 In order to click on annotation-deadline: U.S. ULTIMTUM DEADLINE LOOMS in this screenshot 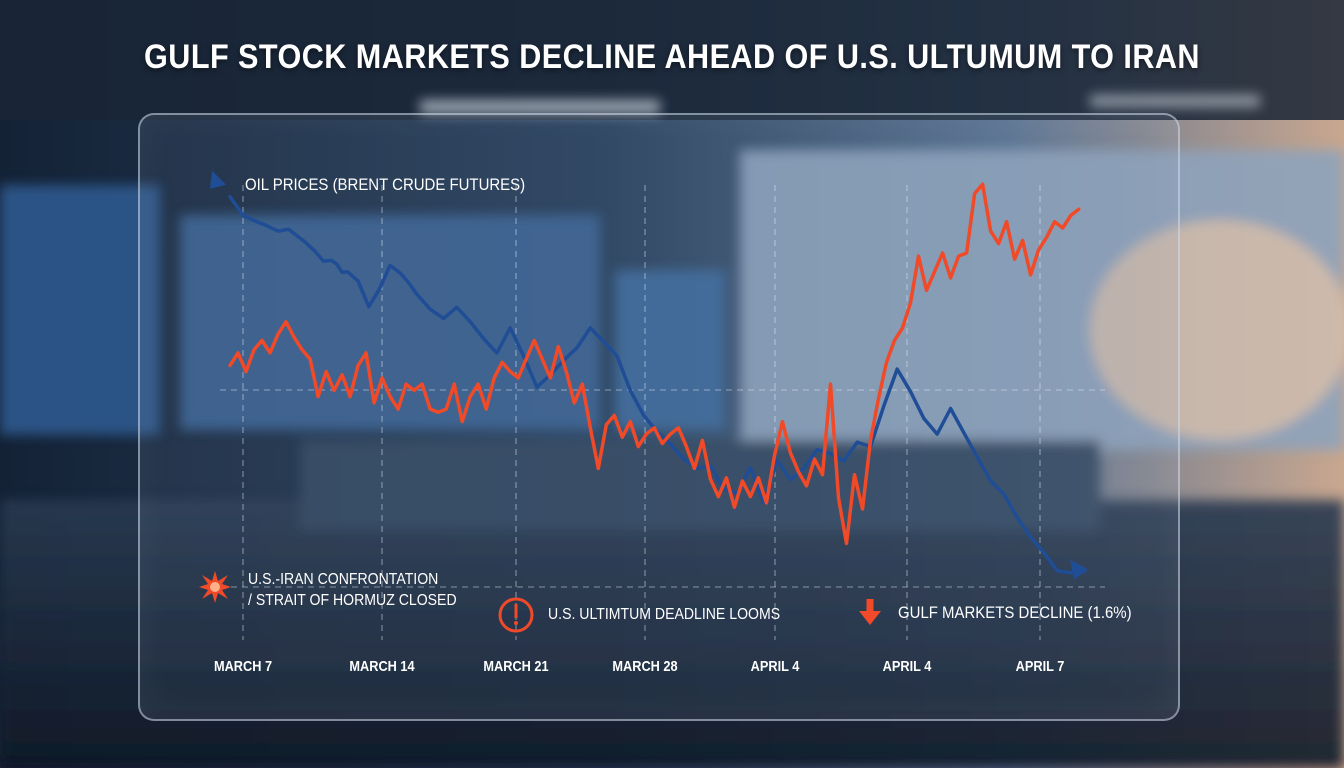, I will do `click(664, 614)`.